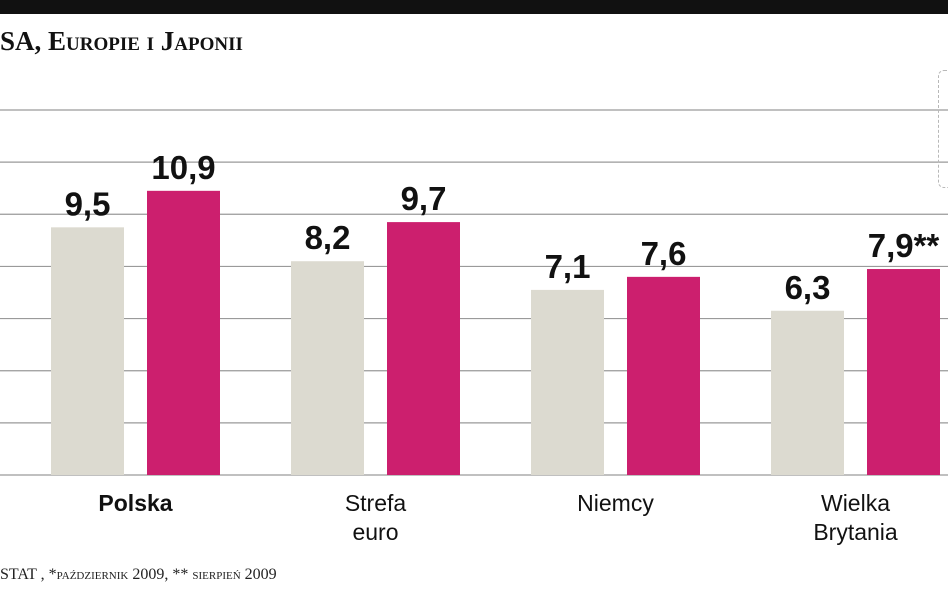 This screenshot has width=948, height=593. Describe the element at coordinates (121, 41) in the screenshot. I see `chart-title: SA, Europie i Japonii` at that location.